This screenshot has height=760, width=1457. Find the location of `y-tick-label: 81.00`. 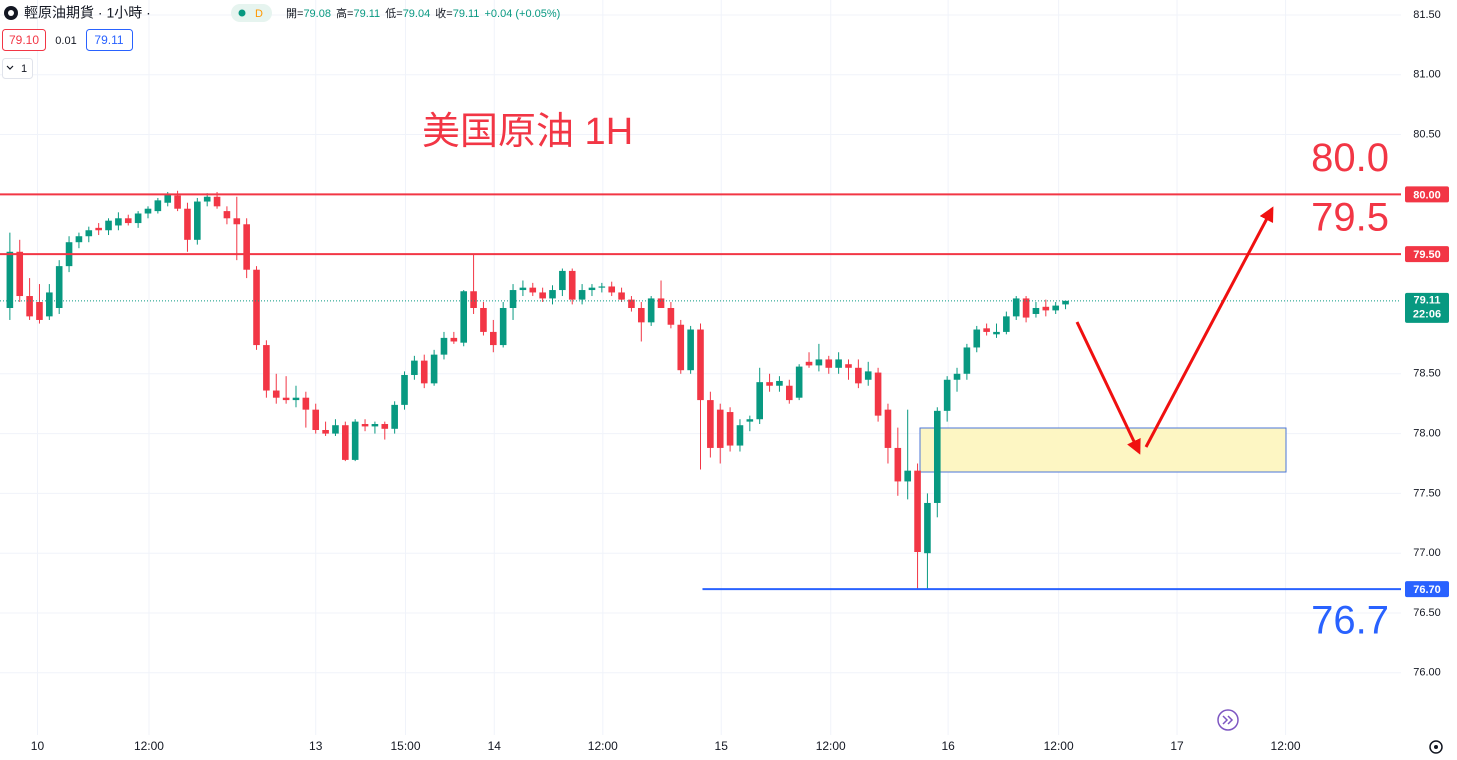

y-tick-label: 81.00 is located at coordinates (1427, 75).